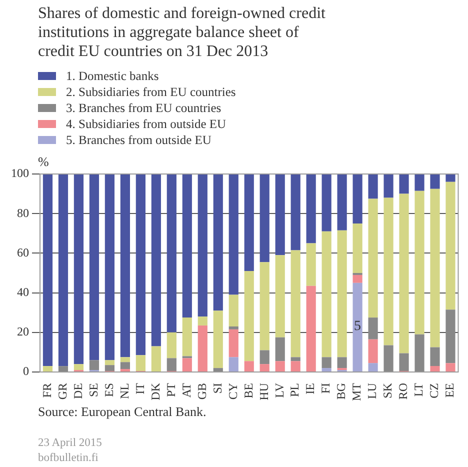 The width and height of the screenshot is (468, 467). I want to click on y-tick-label: 20, so click(23, 331).